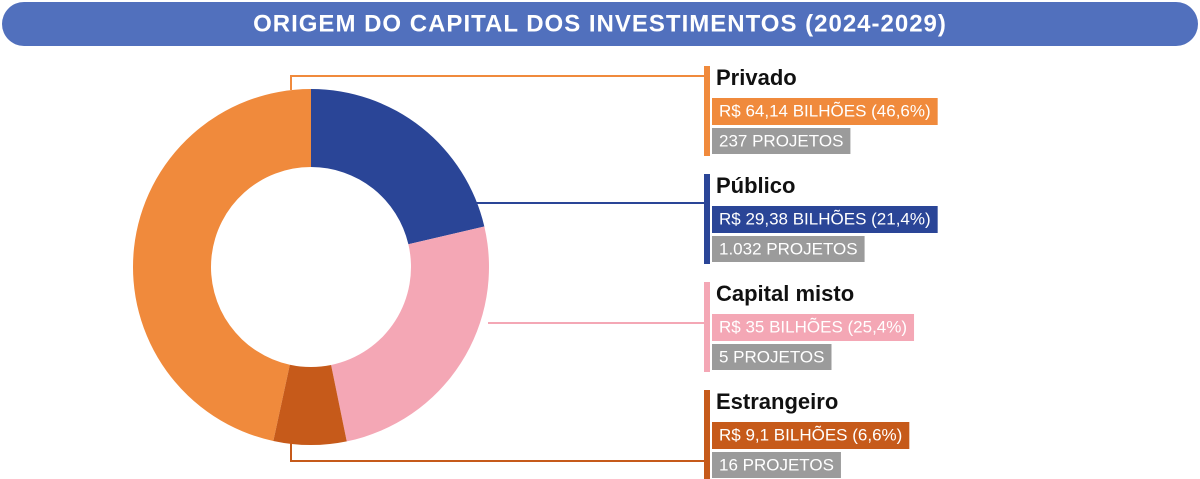 The width and height of the screenshot is (1200, 479). I want to click on value-label: R$ 64,14 BILHÕES (46,6%), so click(825, 110).